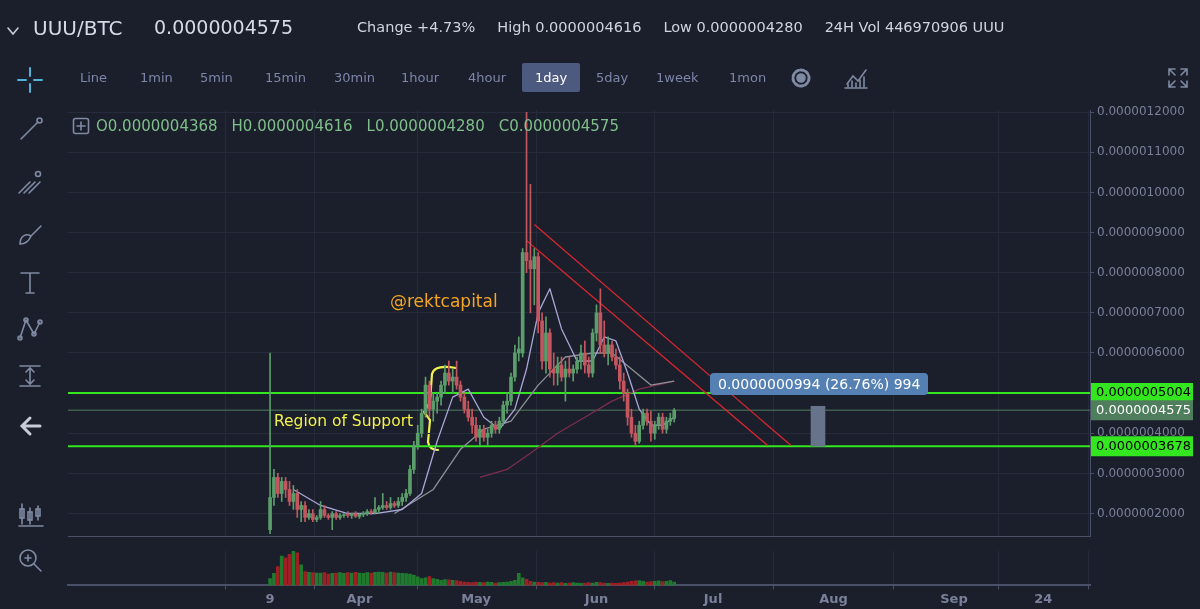  I want to click on text: 24H Vol 446970906 UUU, so click(914, 27).